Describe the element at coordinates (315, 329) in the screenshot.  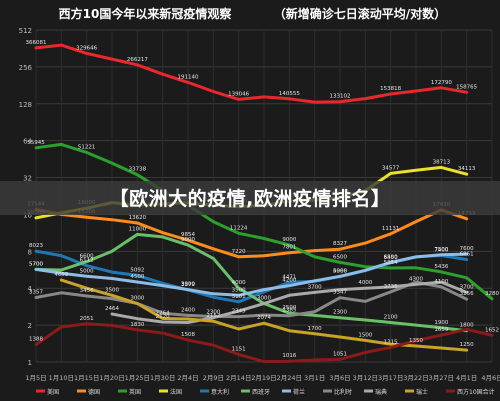
I see `data-label: 1700` at that location.